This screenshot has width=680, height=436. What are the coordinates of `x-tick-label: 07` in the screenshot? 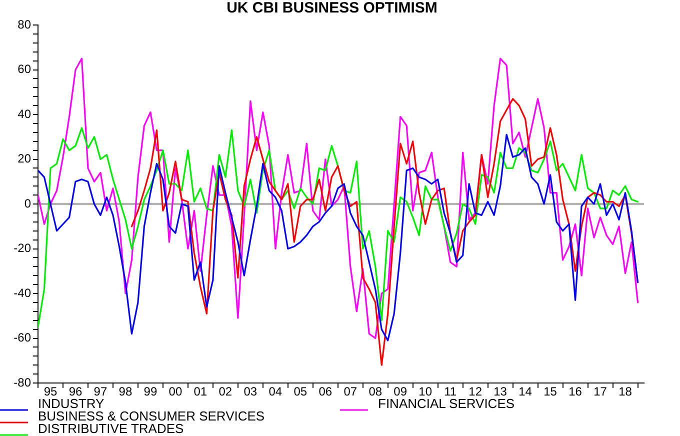 It's located at (351, 391).